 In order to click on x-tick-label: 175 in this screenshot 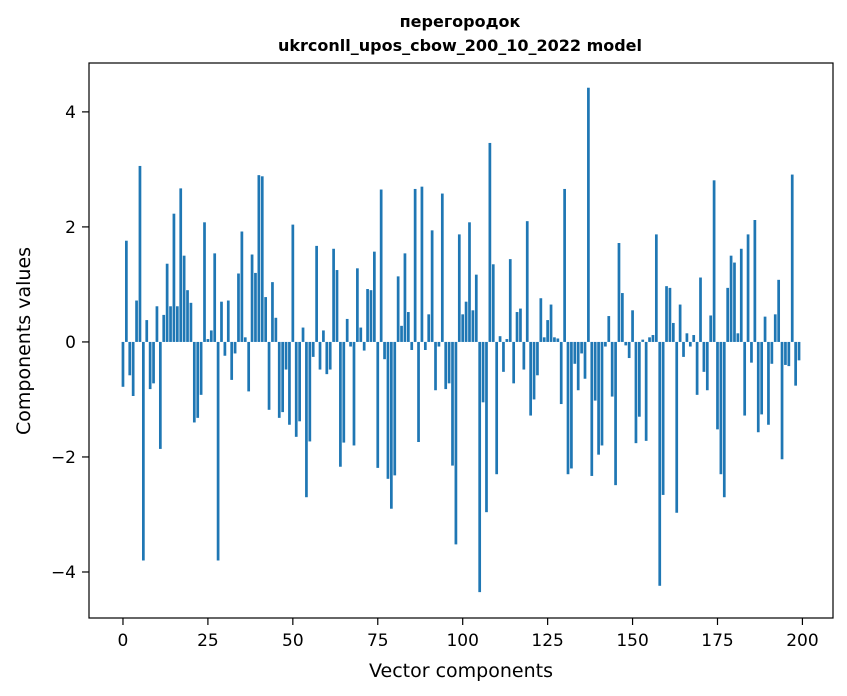, I will do `click(717, 641)`.